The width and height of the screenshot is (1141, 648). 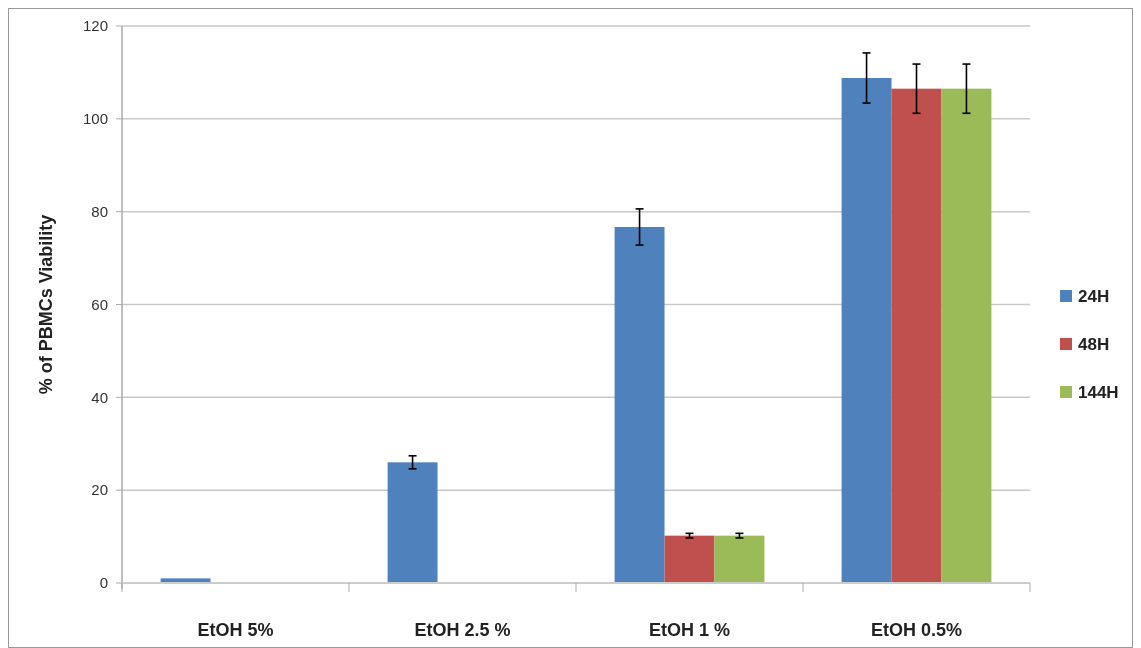 I want to click on y-tick-label: 100, so click(x=95, y=119).